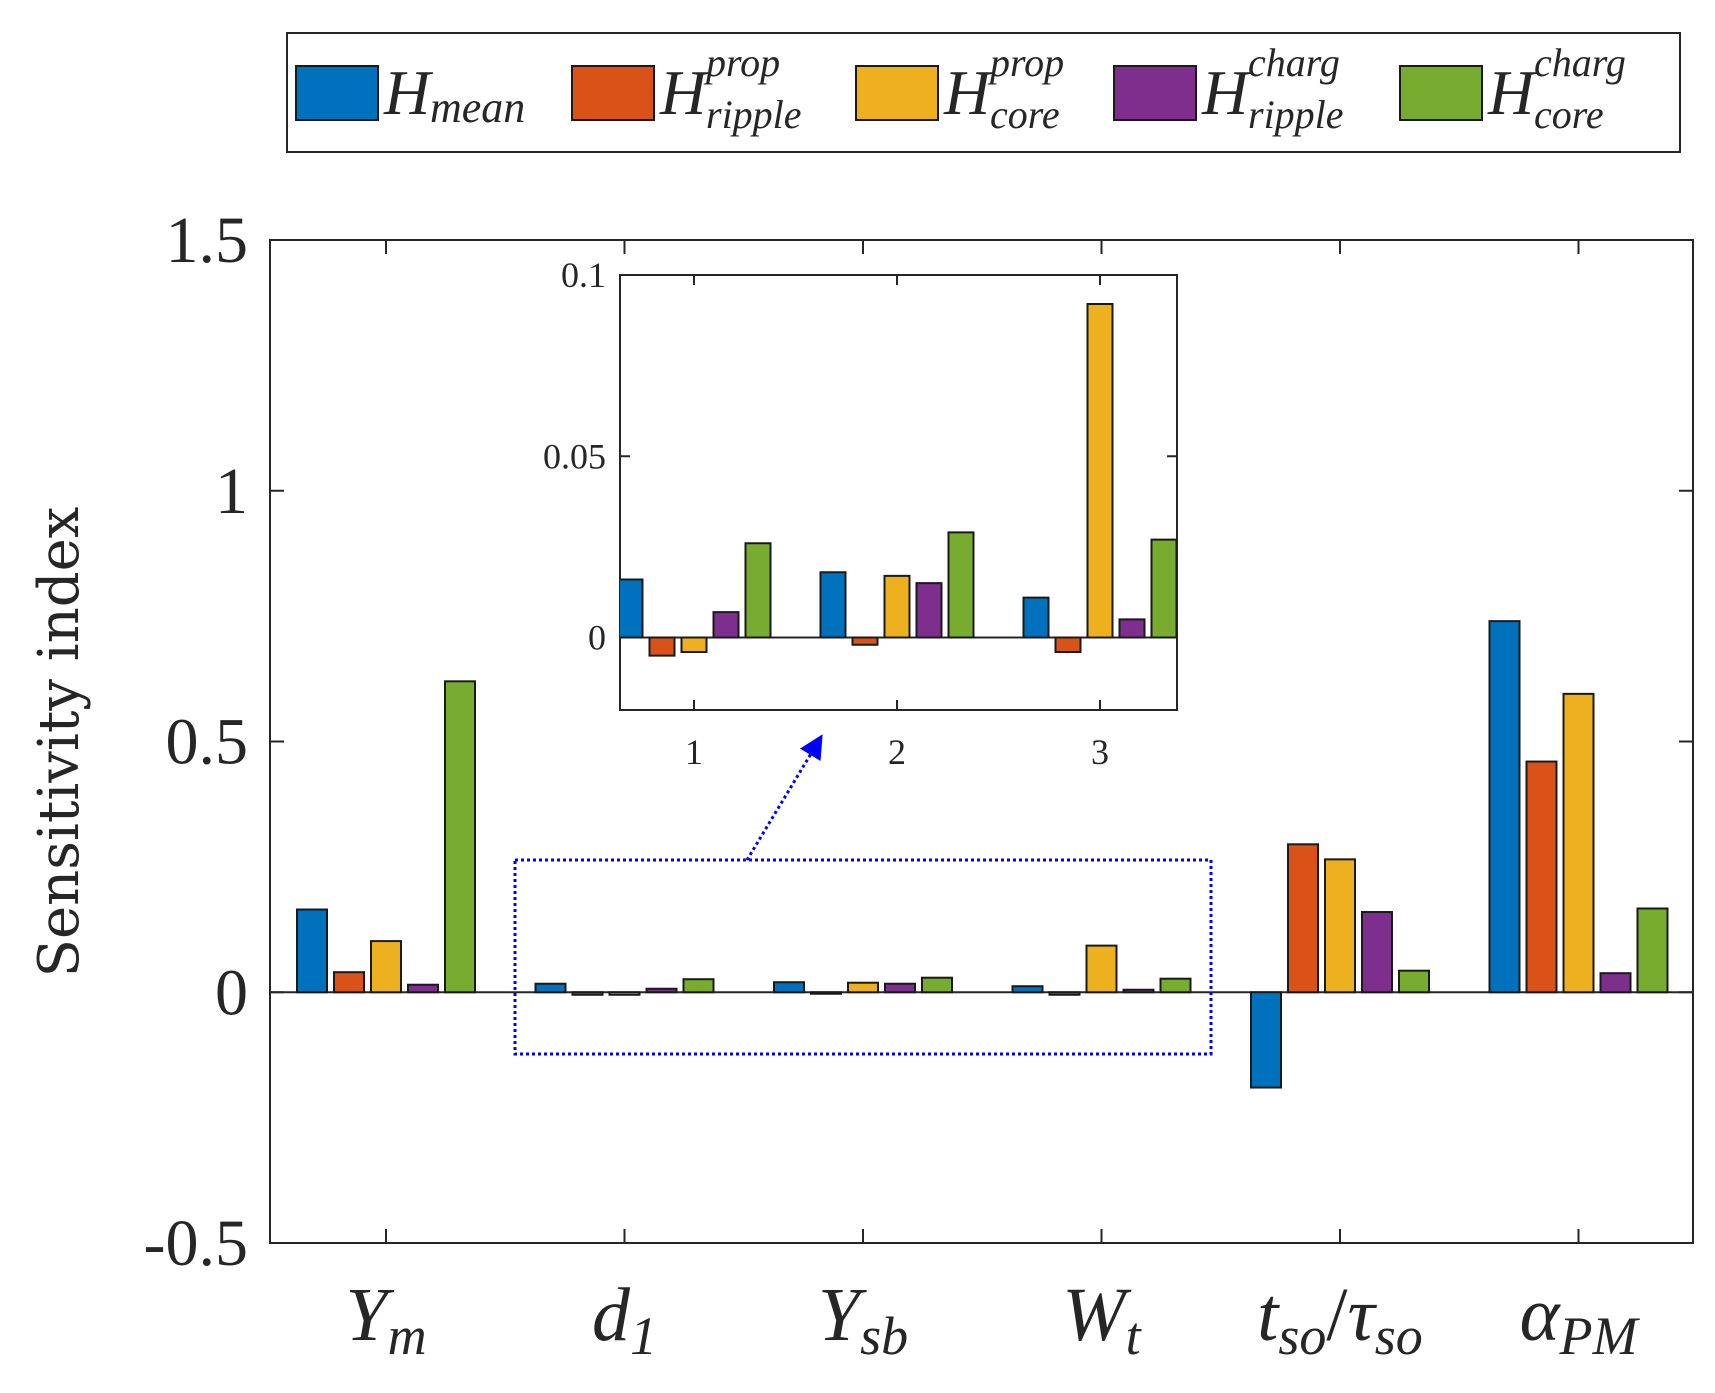  Describe the element at coordinates (694, 752) in the screenshot. I see `inset-x-tick-label: 1` at that location.